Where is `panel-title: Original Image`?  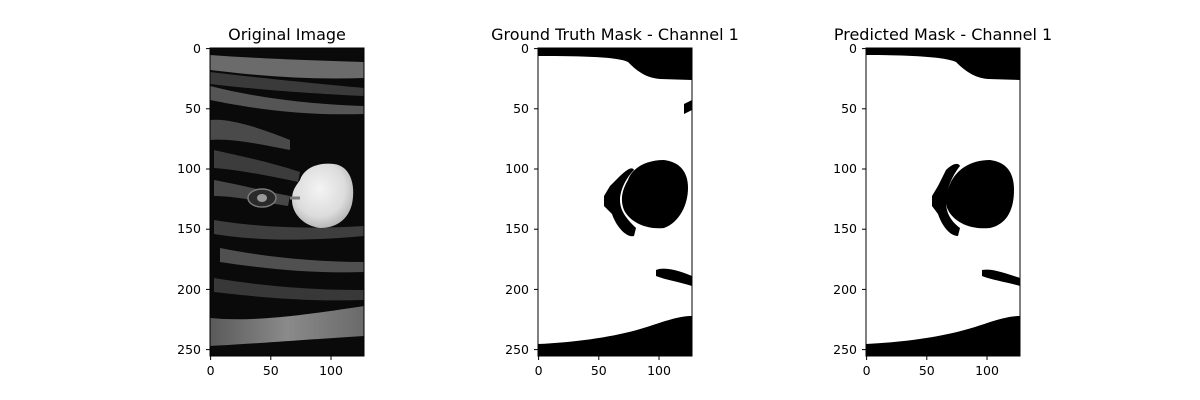 panel-title: Original Image is located at coordinates (287, 34).